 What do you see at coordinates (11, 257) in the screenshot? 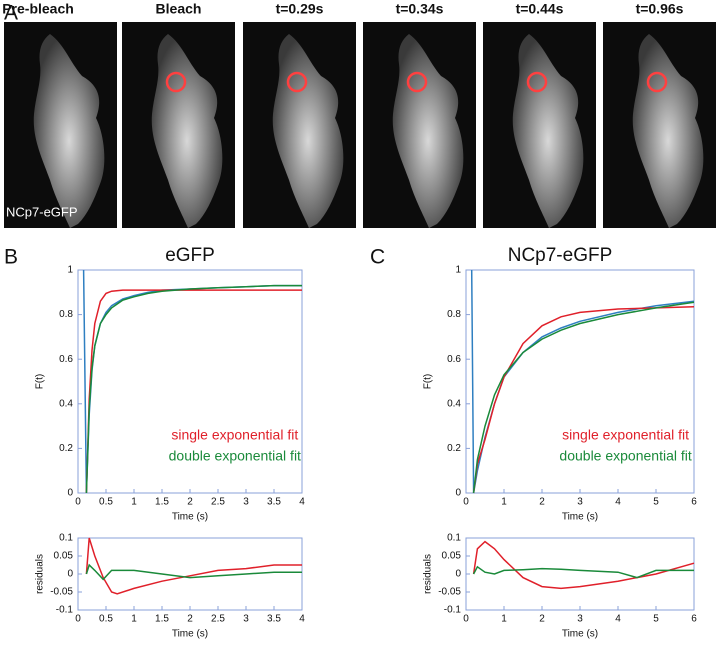
I see `panel-label: B` at bounding box center [11, 257].